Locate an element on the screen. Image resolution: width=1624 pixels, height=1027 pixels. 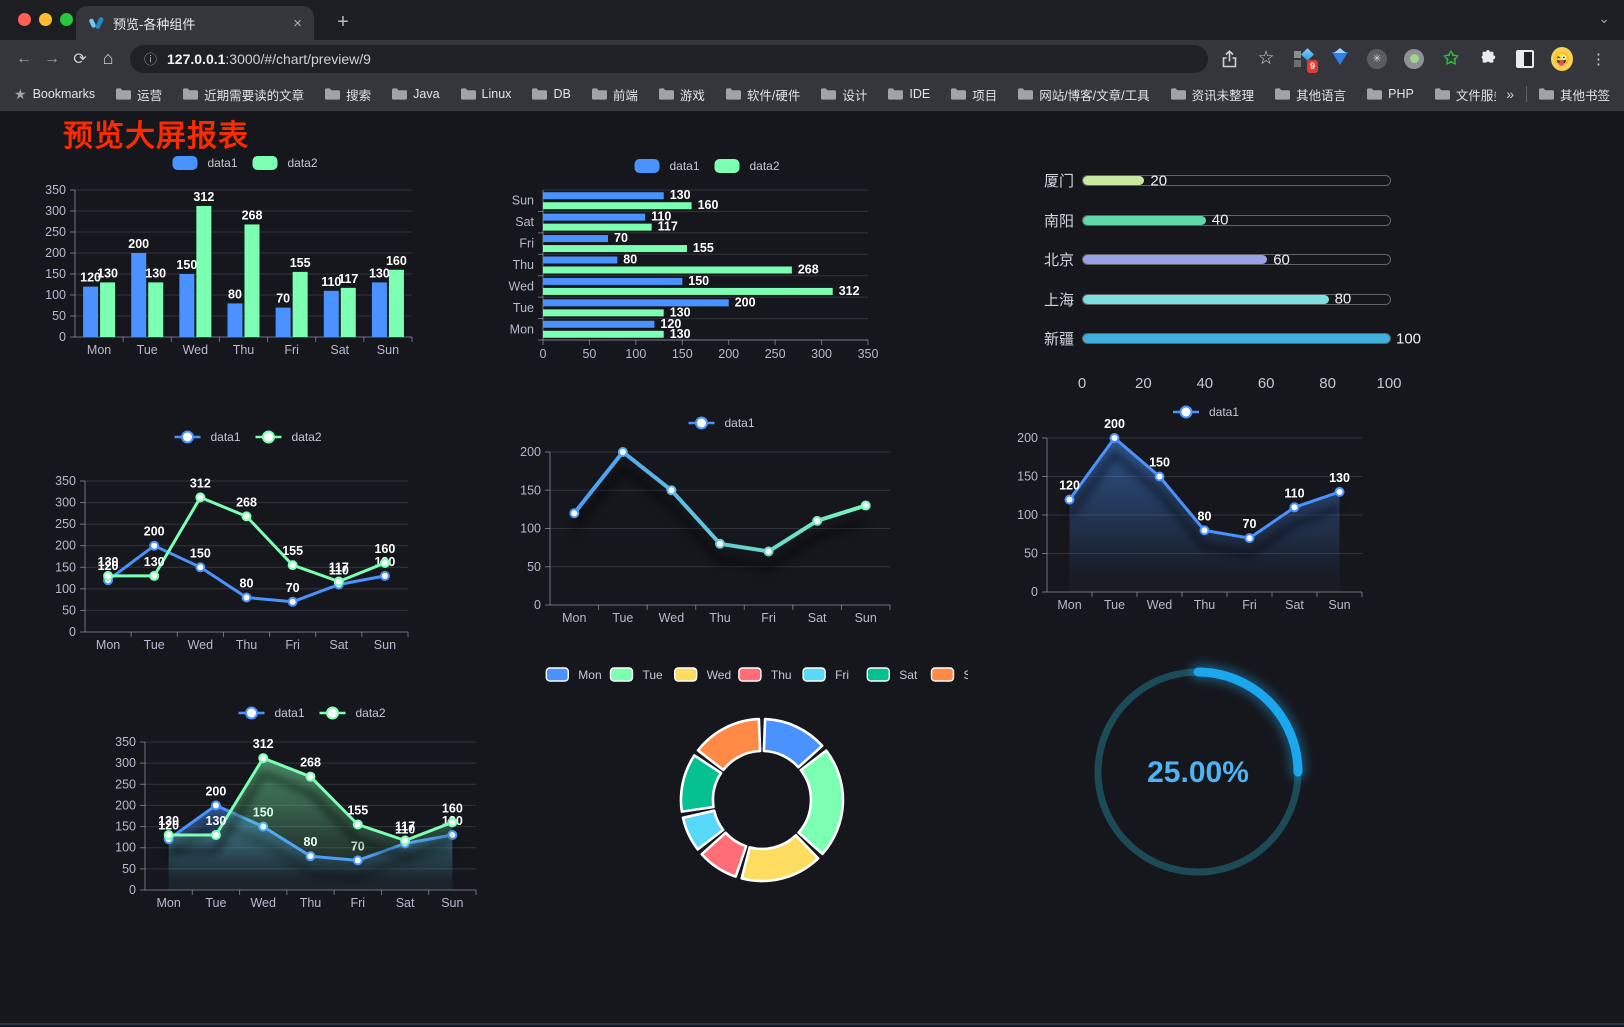
bookmarks-star-icon: ★ is located at coordinates (20, 93).